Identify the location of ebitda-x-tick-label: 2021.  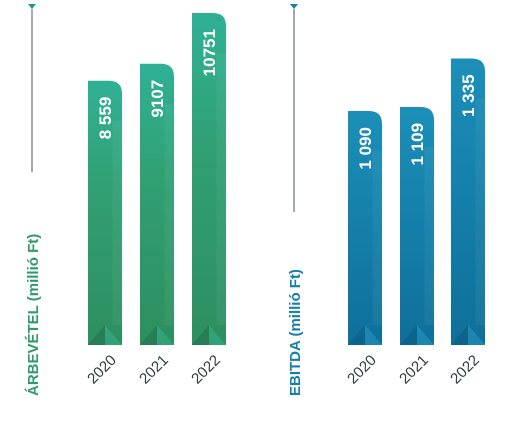
(414, 370).